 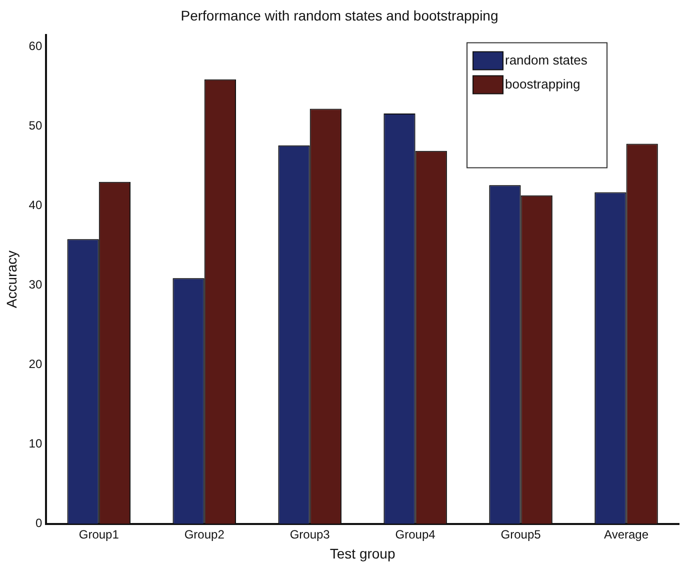 What do you see at coordinates (35, 285) in the screenshot?
I see `y-tick-label: 30` at bounding box center [35, 285].